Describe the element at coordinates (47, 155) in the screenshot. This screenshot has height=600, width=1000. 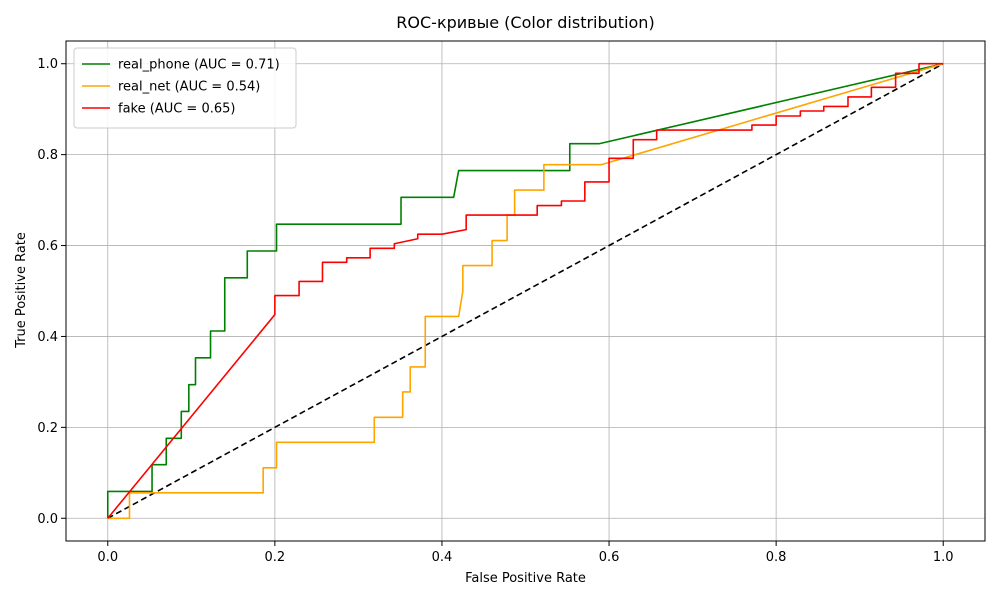
I see `y-tick-label: 0.8` at that location.